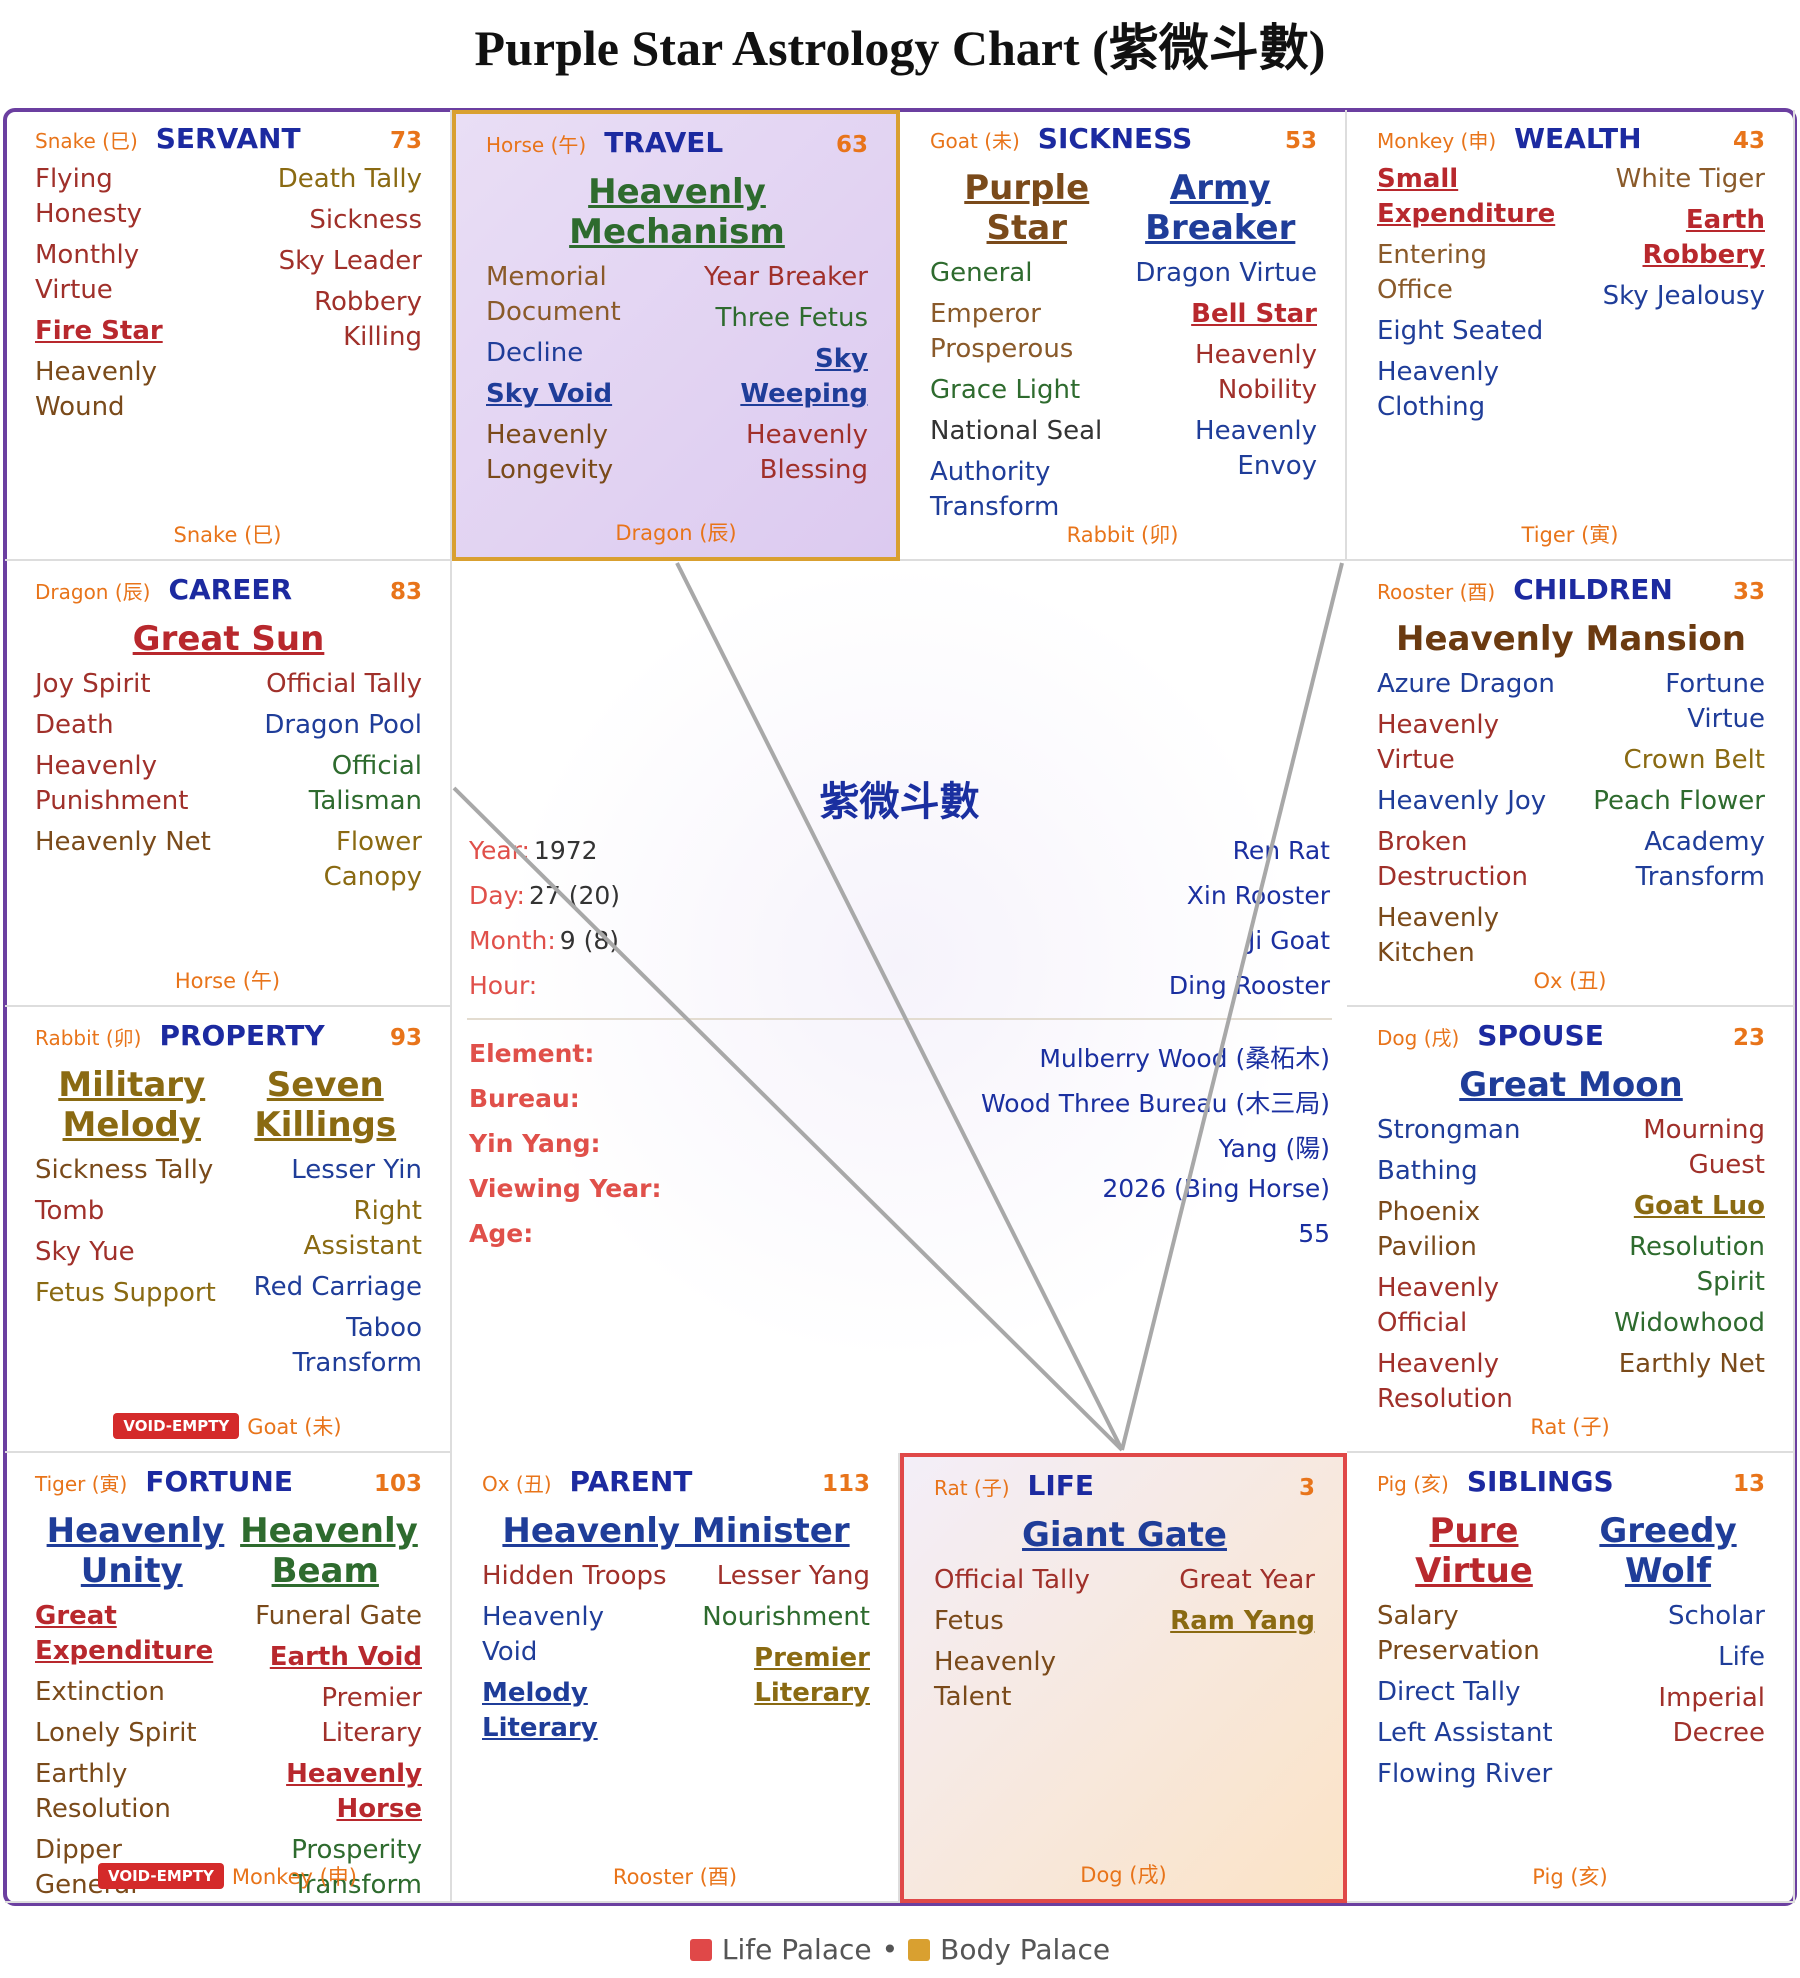 Image resolution: width=1800 pixels, height=1978 pixels. What do you see at coordinates (227, 534) in the screenshot?
I see `palace-footer: Snake (巳)` at bounding box center [227, 534].